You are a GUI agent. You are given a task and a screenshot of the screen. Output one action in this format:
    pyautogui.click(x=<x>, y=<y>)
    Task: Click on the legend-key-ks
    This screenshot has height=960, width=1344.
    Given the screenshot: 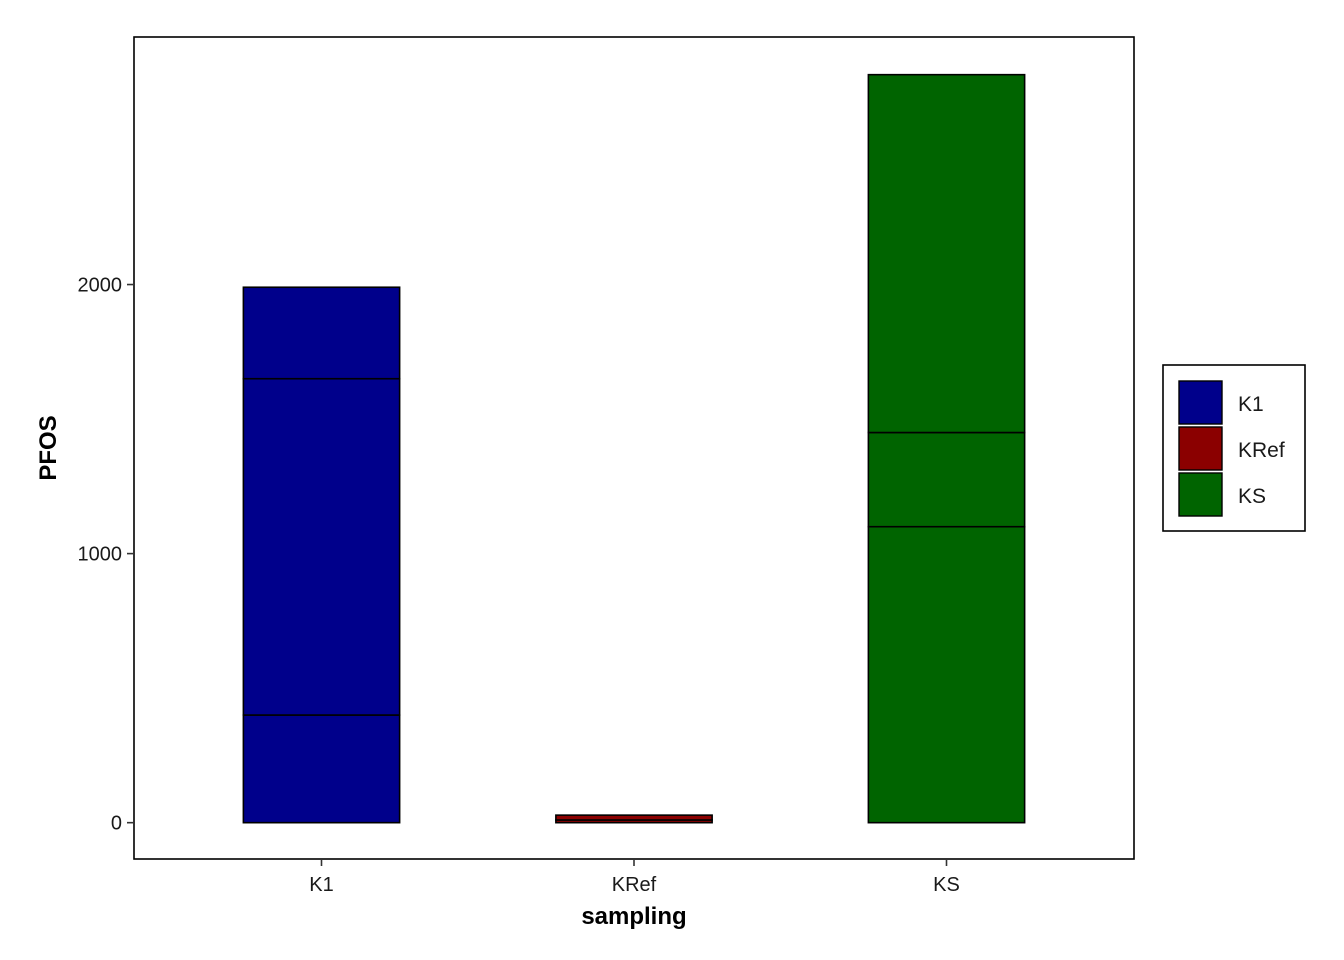 What is the action you would take?
    pyautogui.click(x=1200, y=494)
    